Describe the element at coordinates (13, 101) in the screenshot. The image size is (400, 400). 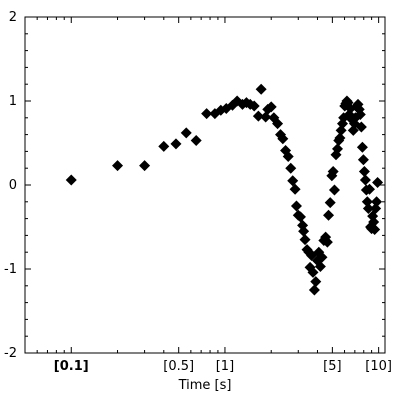
I see `y-tick-label: 1` at that location.